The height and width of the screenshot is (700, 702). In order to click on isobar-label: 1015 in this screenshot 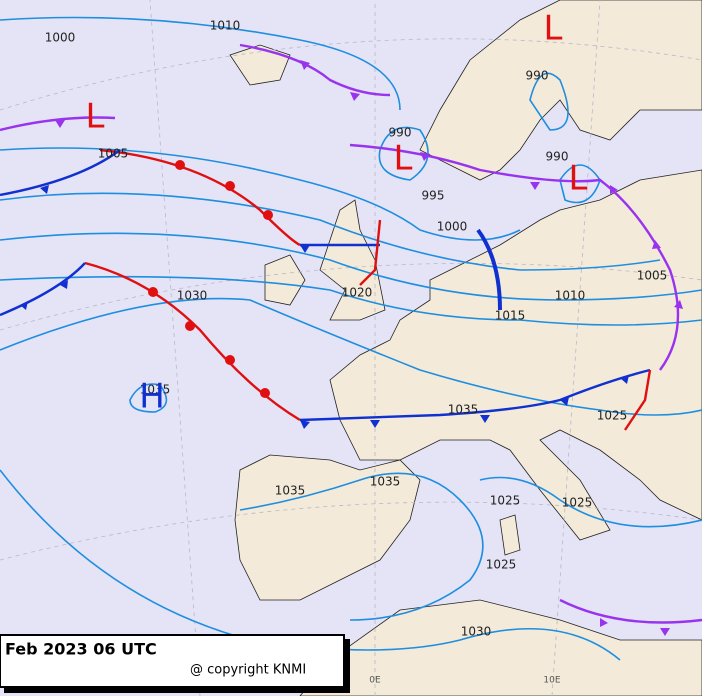, I will do `click(510, 316)`.